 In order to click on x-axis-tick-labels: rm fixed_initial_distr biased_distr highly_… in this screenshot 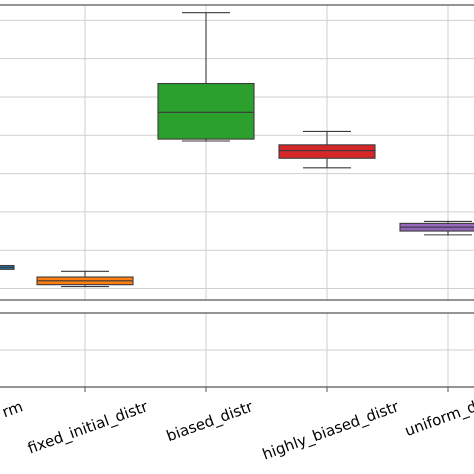, I will do `click(237, 430)`.